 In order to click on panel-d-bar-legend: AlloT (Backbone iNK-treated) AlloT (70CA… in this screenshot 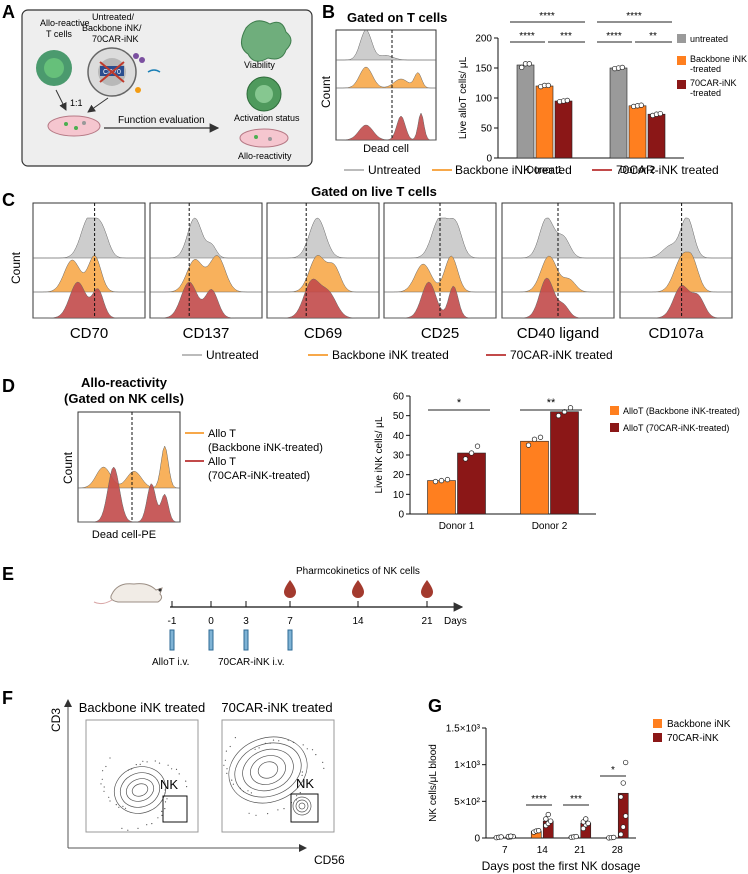, I will do `click(675, 419)`.